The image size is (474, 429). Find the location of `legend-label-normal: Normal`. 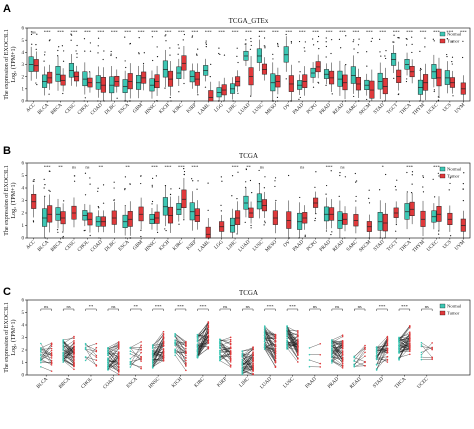

legend-label-normal: Normal is located at coordinates (454, 306).